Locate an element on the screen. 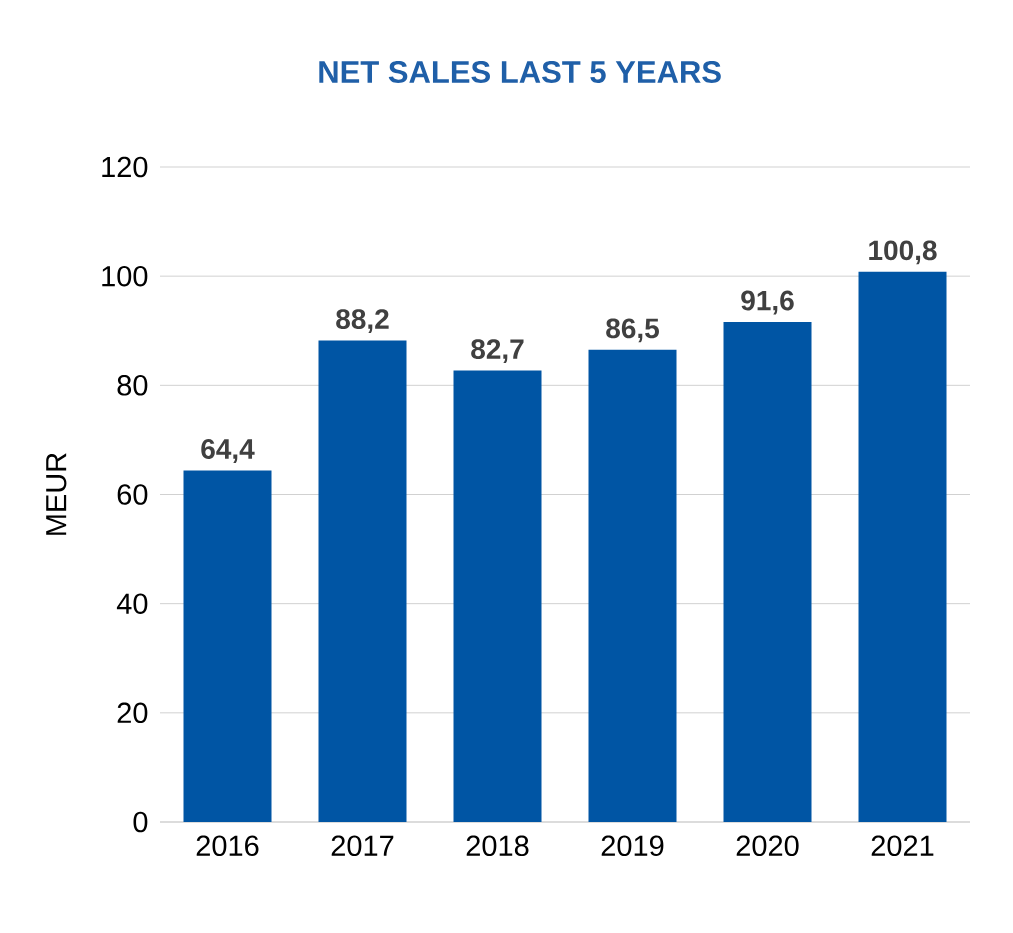  y-tick-label: 80 is located at coordinates (132, 385).